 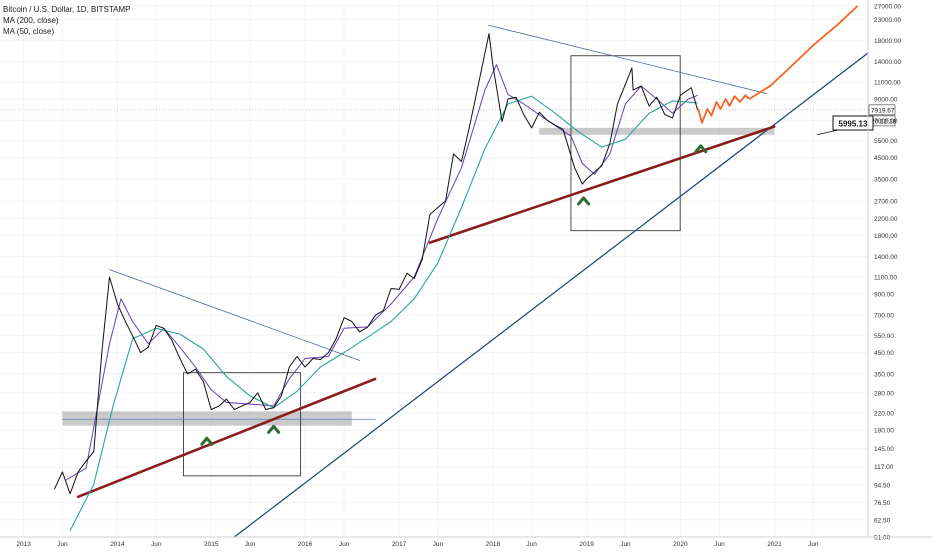 I want to click on y-tick-label: 11000.00, so click(x=887, y=83).